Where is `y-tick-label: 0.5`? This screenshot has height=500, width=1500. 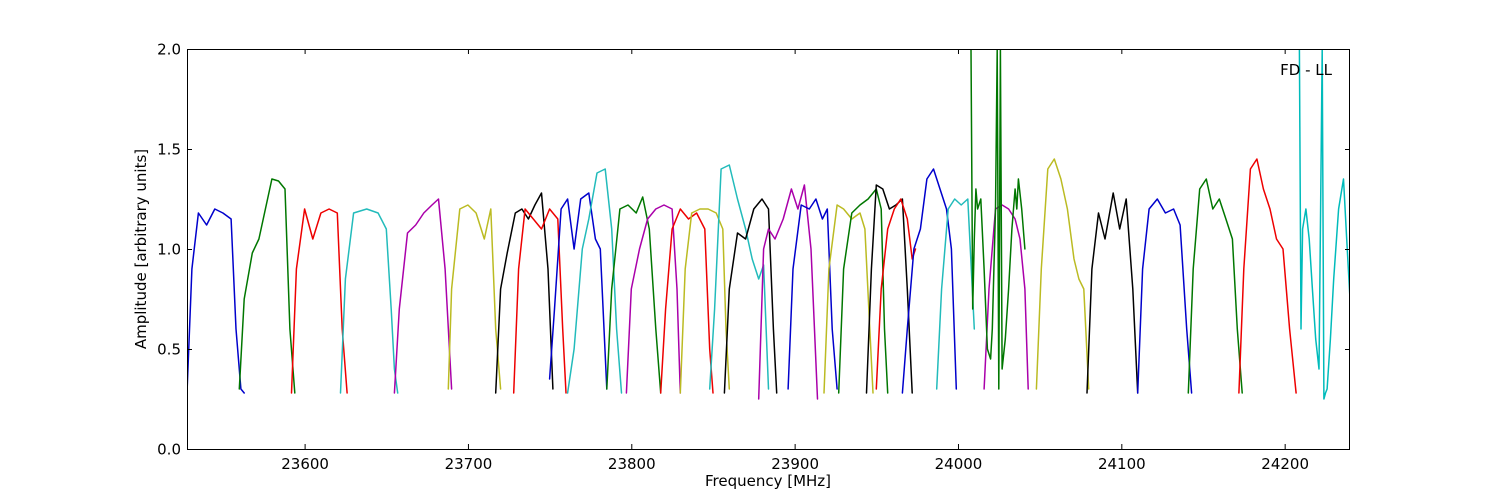 y-tick-label: 0.5 is located at coordinates (169, 350).